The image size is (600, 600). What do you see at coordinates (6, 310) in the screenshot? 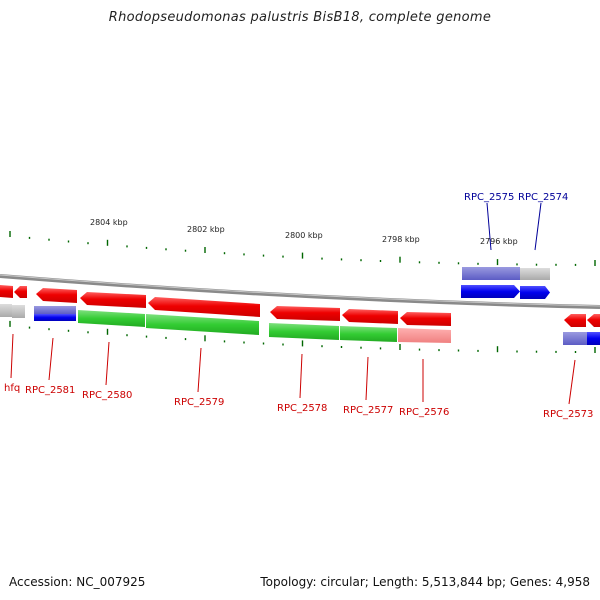
I see `cds-hfq-gray` at bounding box center [6, 310].